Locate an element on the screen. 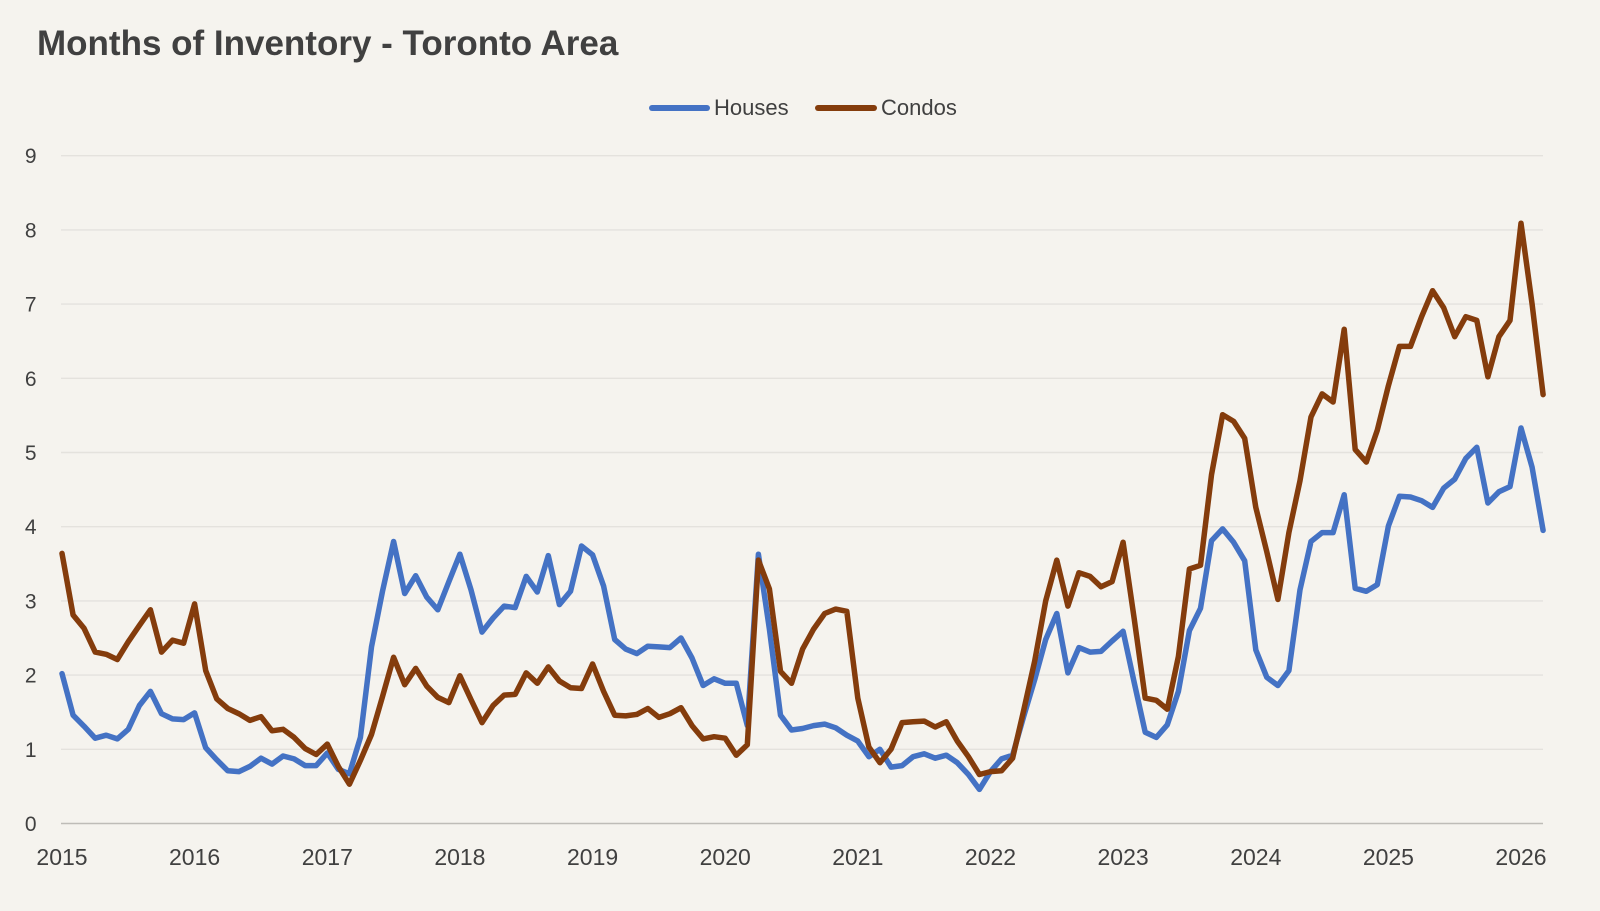  svg-text: 2025 is located at coordinates (1388, 857).